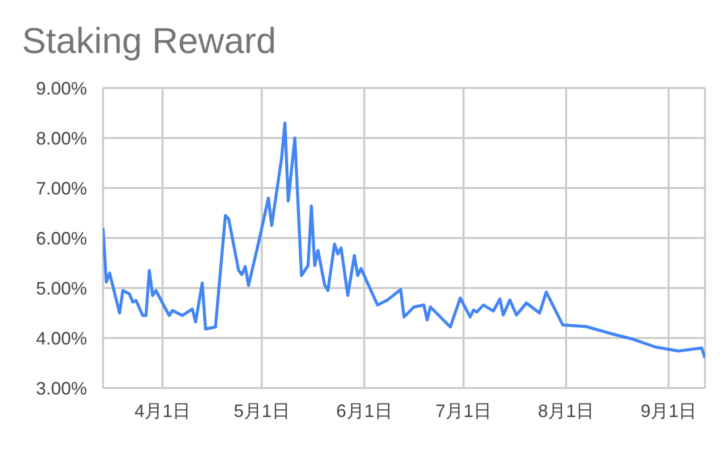 This screenshot has width=725, height=452. What do you see at coordinates (61, 238) in the screenshot?
I see `y-tick-label: 6.00%` at bounding box center [61, 238].